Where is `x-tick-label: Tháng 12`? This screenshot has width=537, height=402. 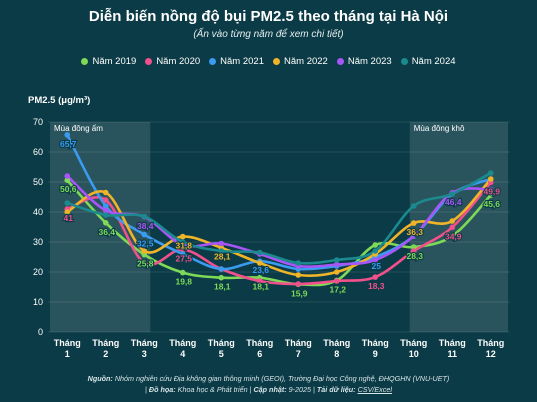
x-tick-label: Tháng 12 is located at coordinates (490, 348).